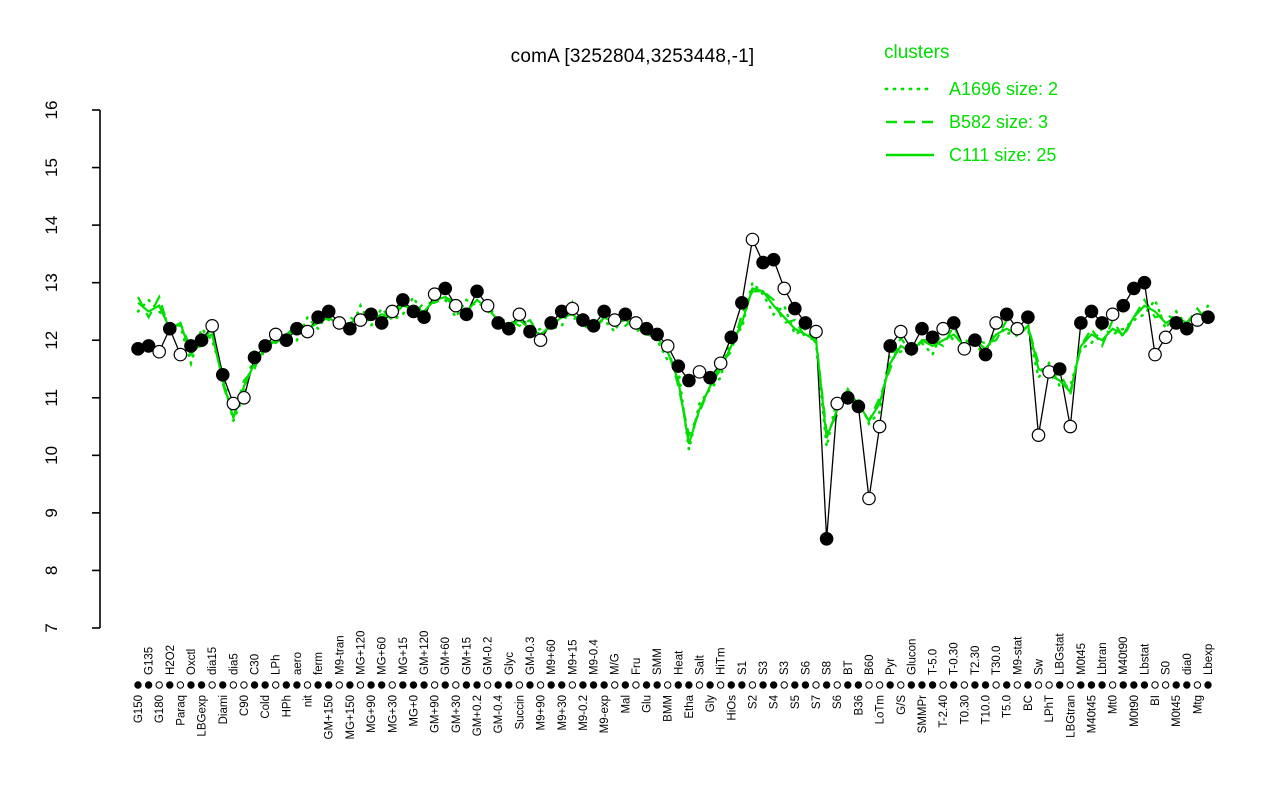  I want to click on condition-label: M9+60, so click(552, 657).